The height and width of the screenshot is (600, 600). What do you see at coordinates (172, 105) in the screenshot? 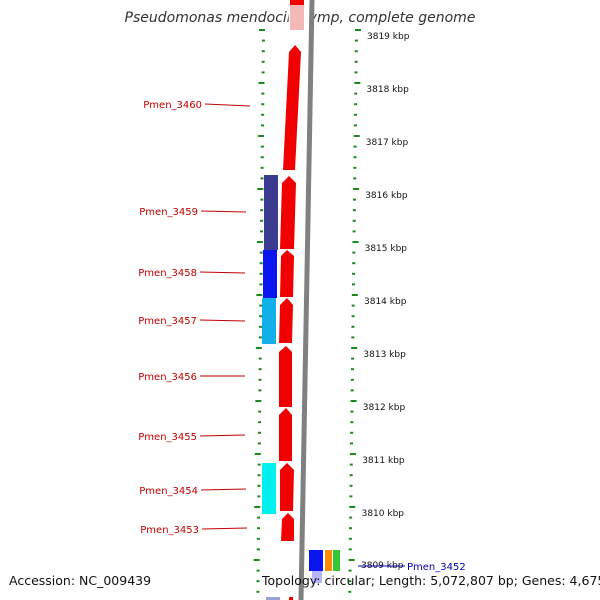
I see `gene-label: Pmen_3460` at bounding box center [172, 105].